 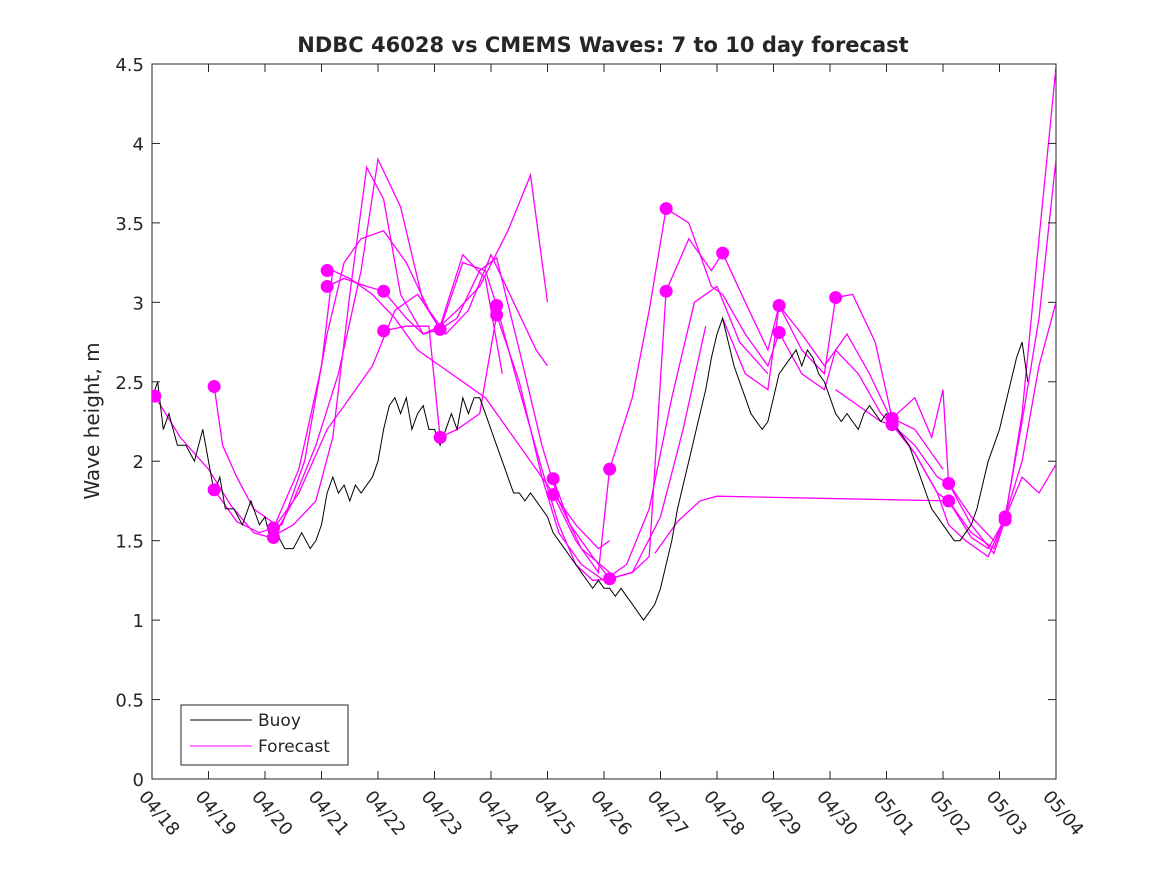 I want to click on x-tick-label: 04/20, so click(x=271, y=813).